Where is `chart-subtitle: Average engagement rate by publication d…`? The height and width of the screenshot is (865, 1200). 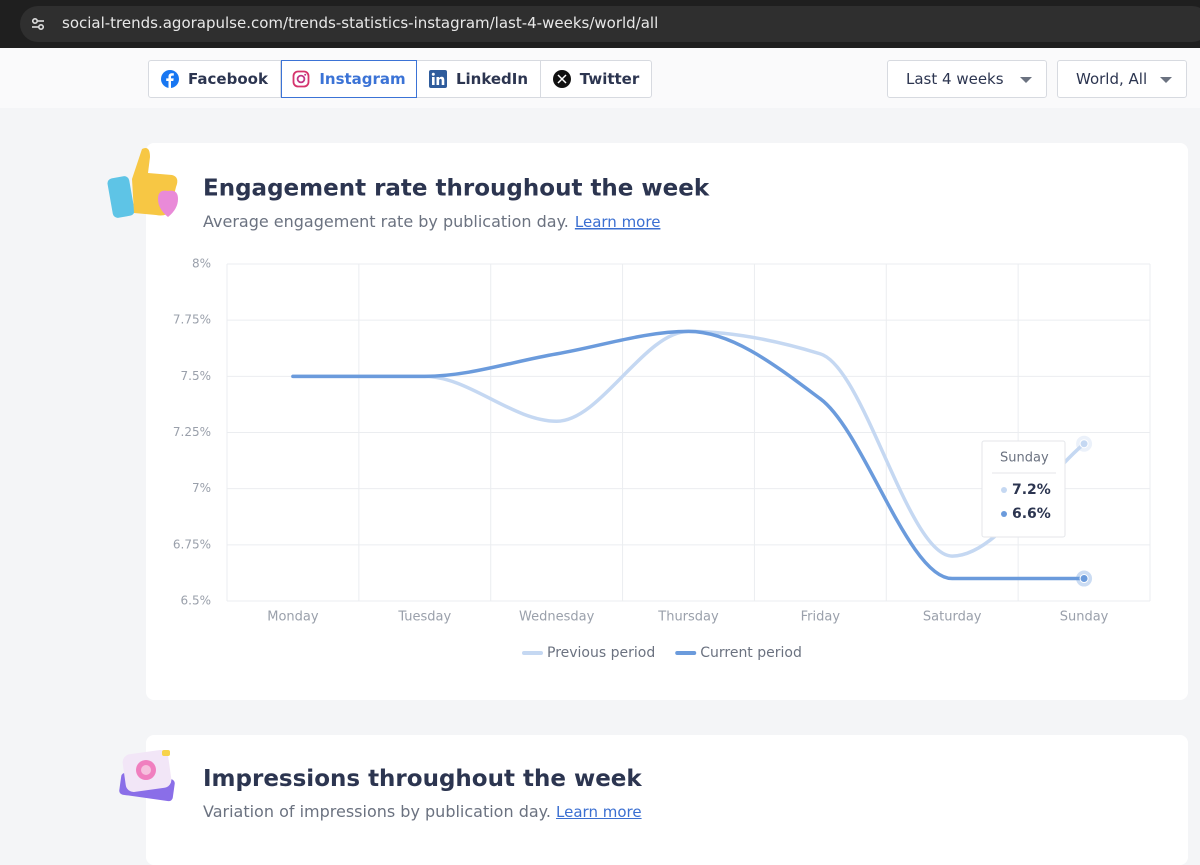
chart-subtitle: Average engagement rate by publication d… is located at coordinates (431, 221).